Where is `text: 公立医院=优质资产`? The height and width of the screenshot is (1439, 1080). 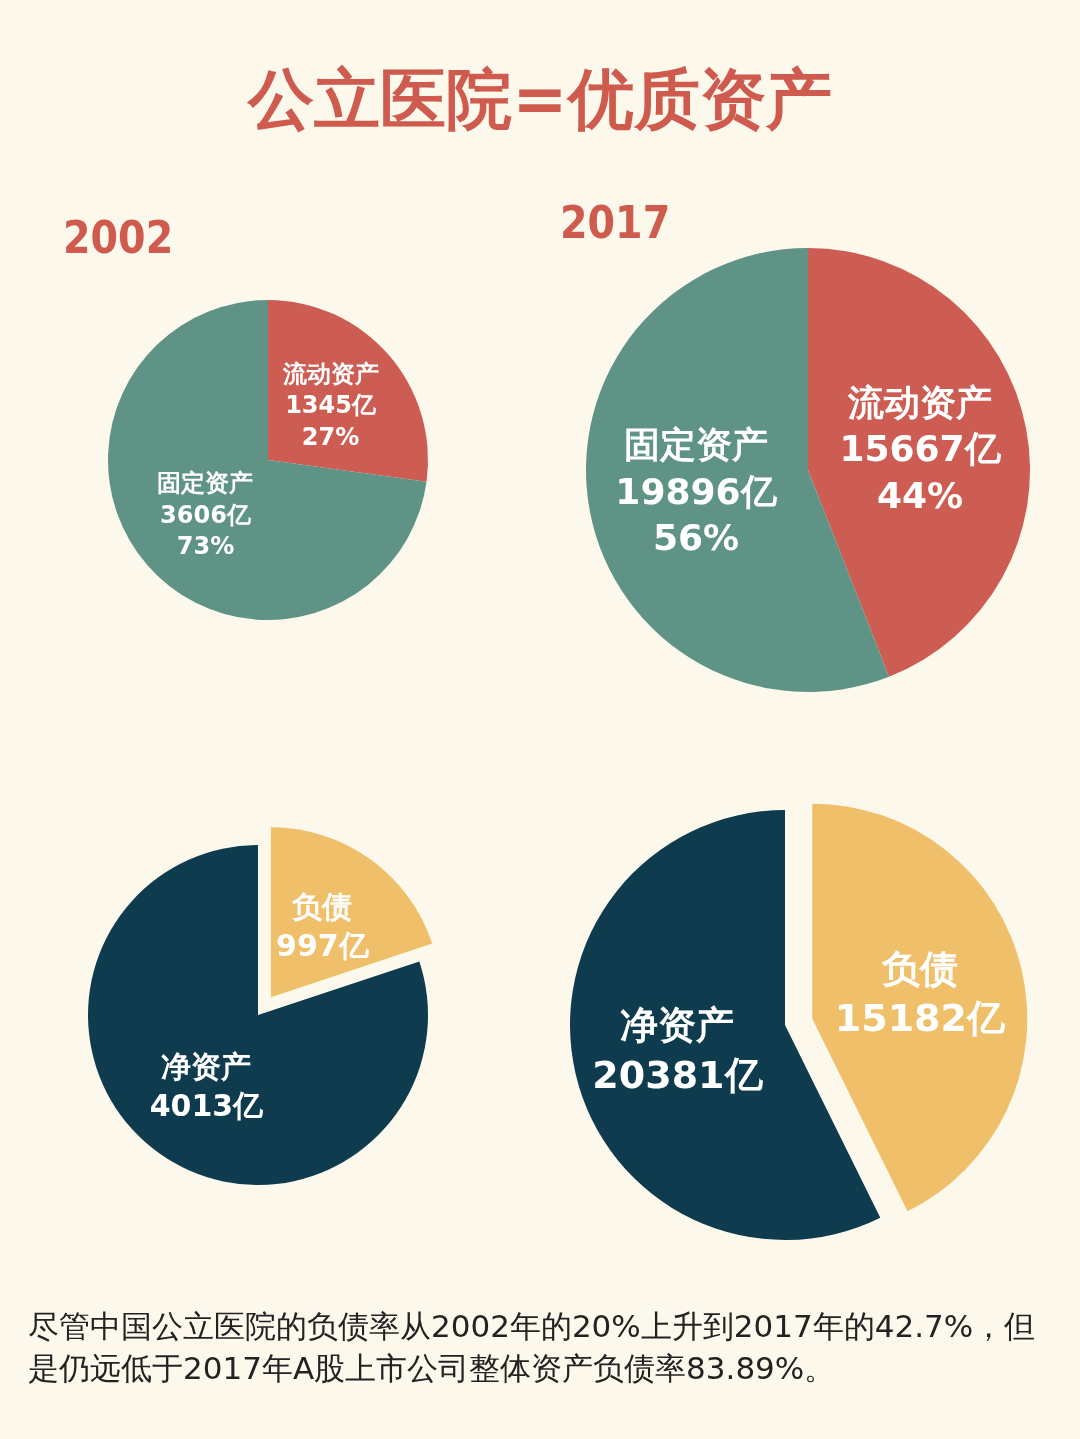
text: 公立医院=优质资产 is located at coordinates (539, 100).